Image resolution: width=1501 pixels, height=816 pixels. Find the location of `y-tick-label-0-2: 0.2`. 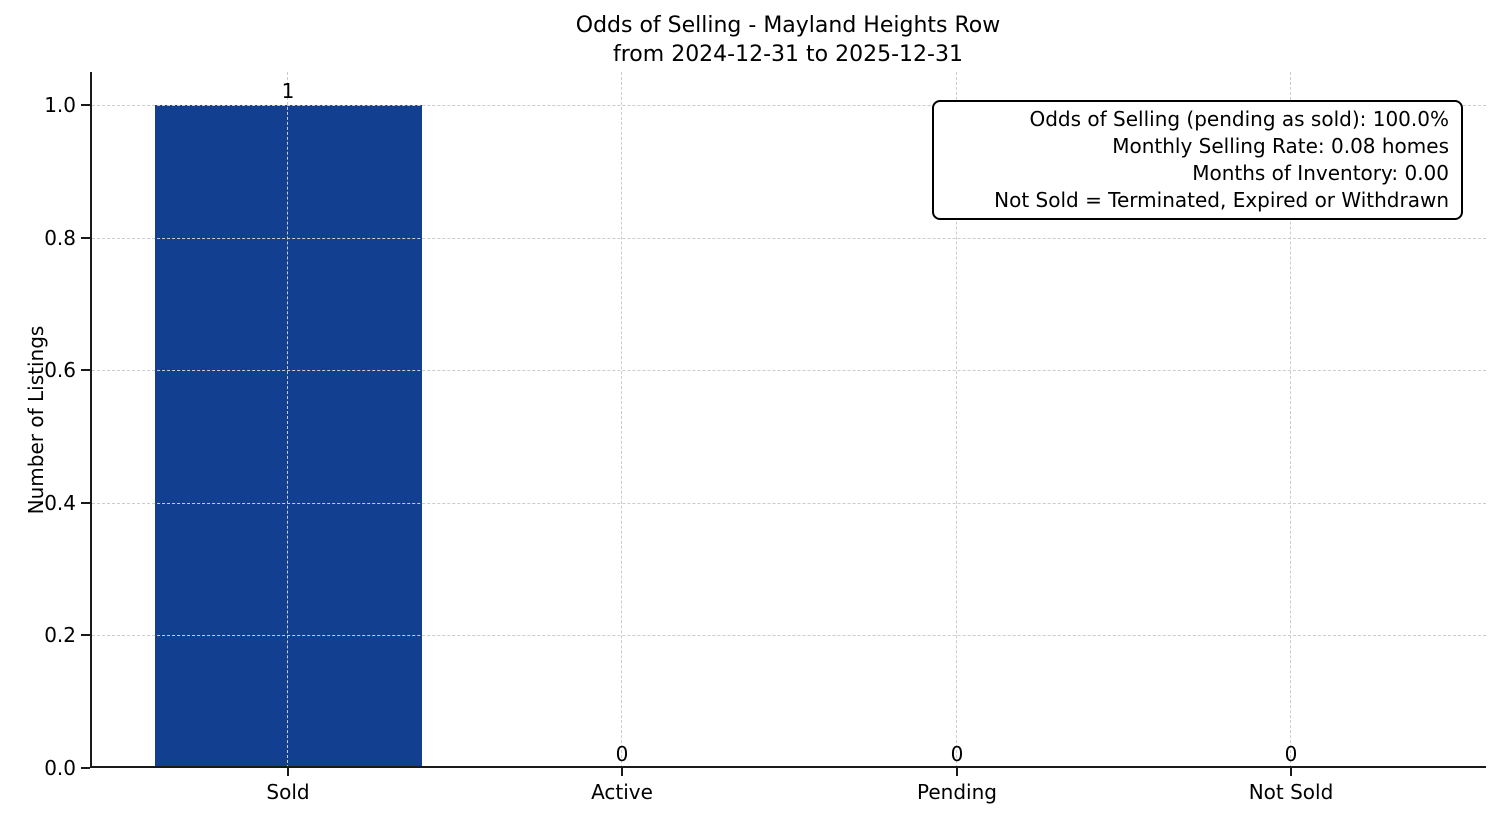

y-tick-label-0-2: 0.2 is located at coordinates (60, 635).